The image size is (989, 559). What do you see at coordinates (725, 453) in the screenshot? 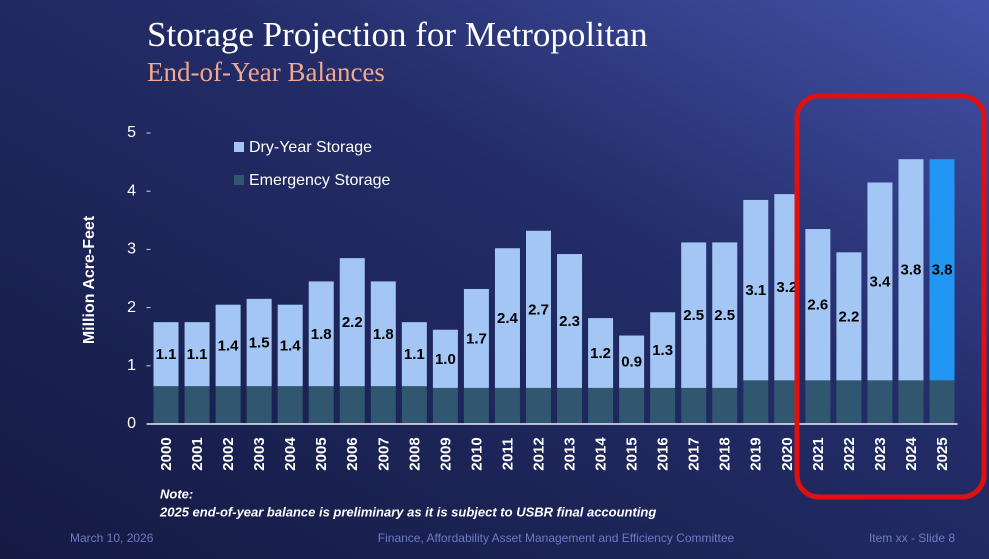
I see `x-tick-label: 2018` at bounding box center [725, 453].